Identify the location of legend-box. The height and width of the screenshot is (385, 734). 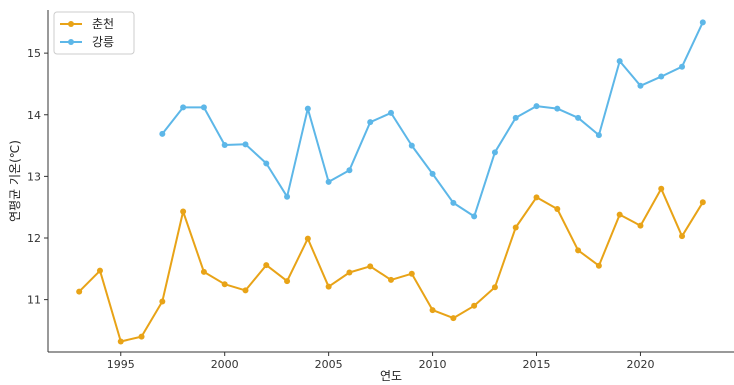
(94, 33).